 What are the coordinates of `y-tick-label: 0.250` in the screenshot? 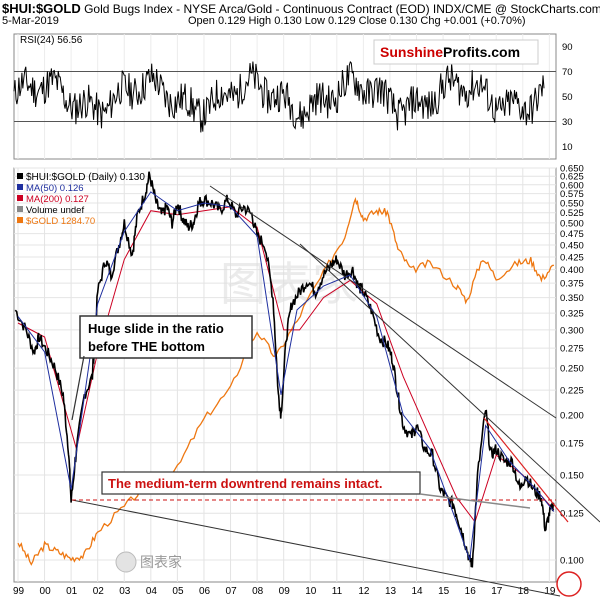 It's located at (572, 369).